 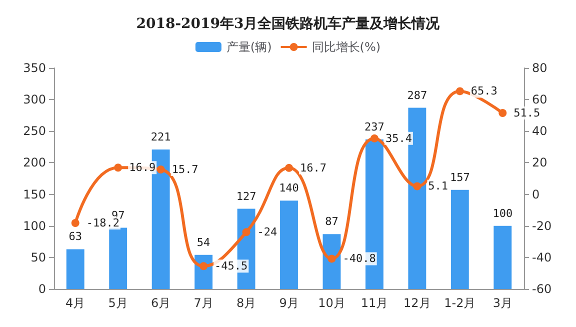 I want to click on y2-tick-label: 40, so click(x=540, y=131).